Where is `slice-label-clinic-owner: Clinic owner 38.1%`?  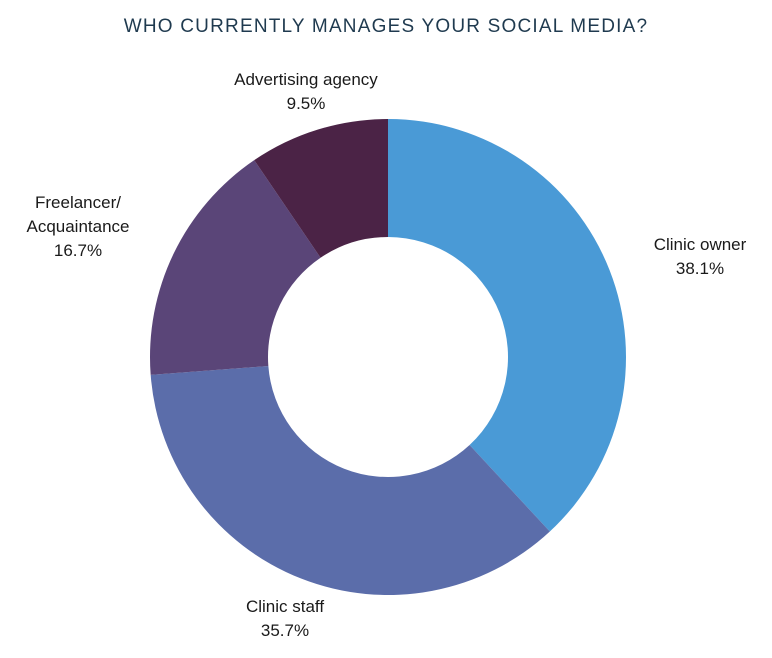
slice-label-clinic-owner: Clinic owner 38.1% is located at coordinates (700, 256).